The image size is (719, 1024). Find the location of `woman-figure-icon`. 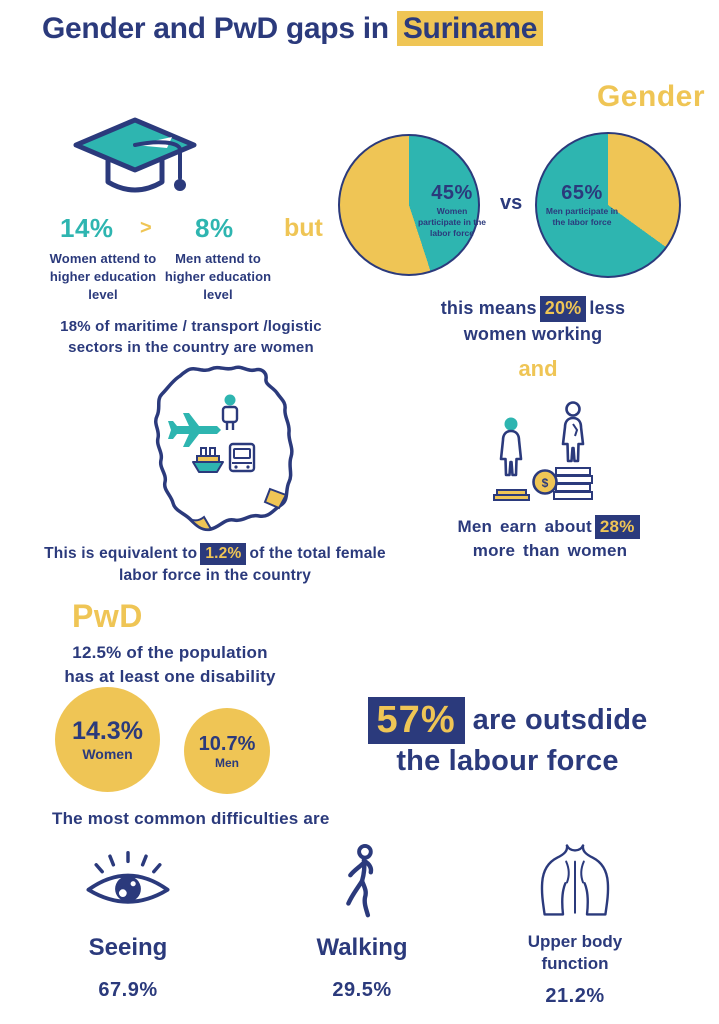

woman-figure-icon is located at coordinates (511, 459).